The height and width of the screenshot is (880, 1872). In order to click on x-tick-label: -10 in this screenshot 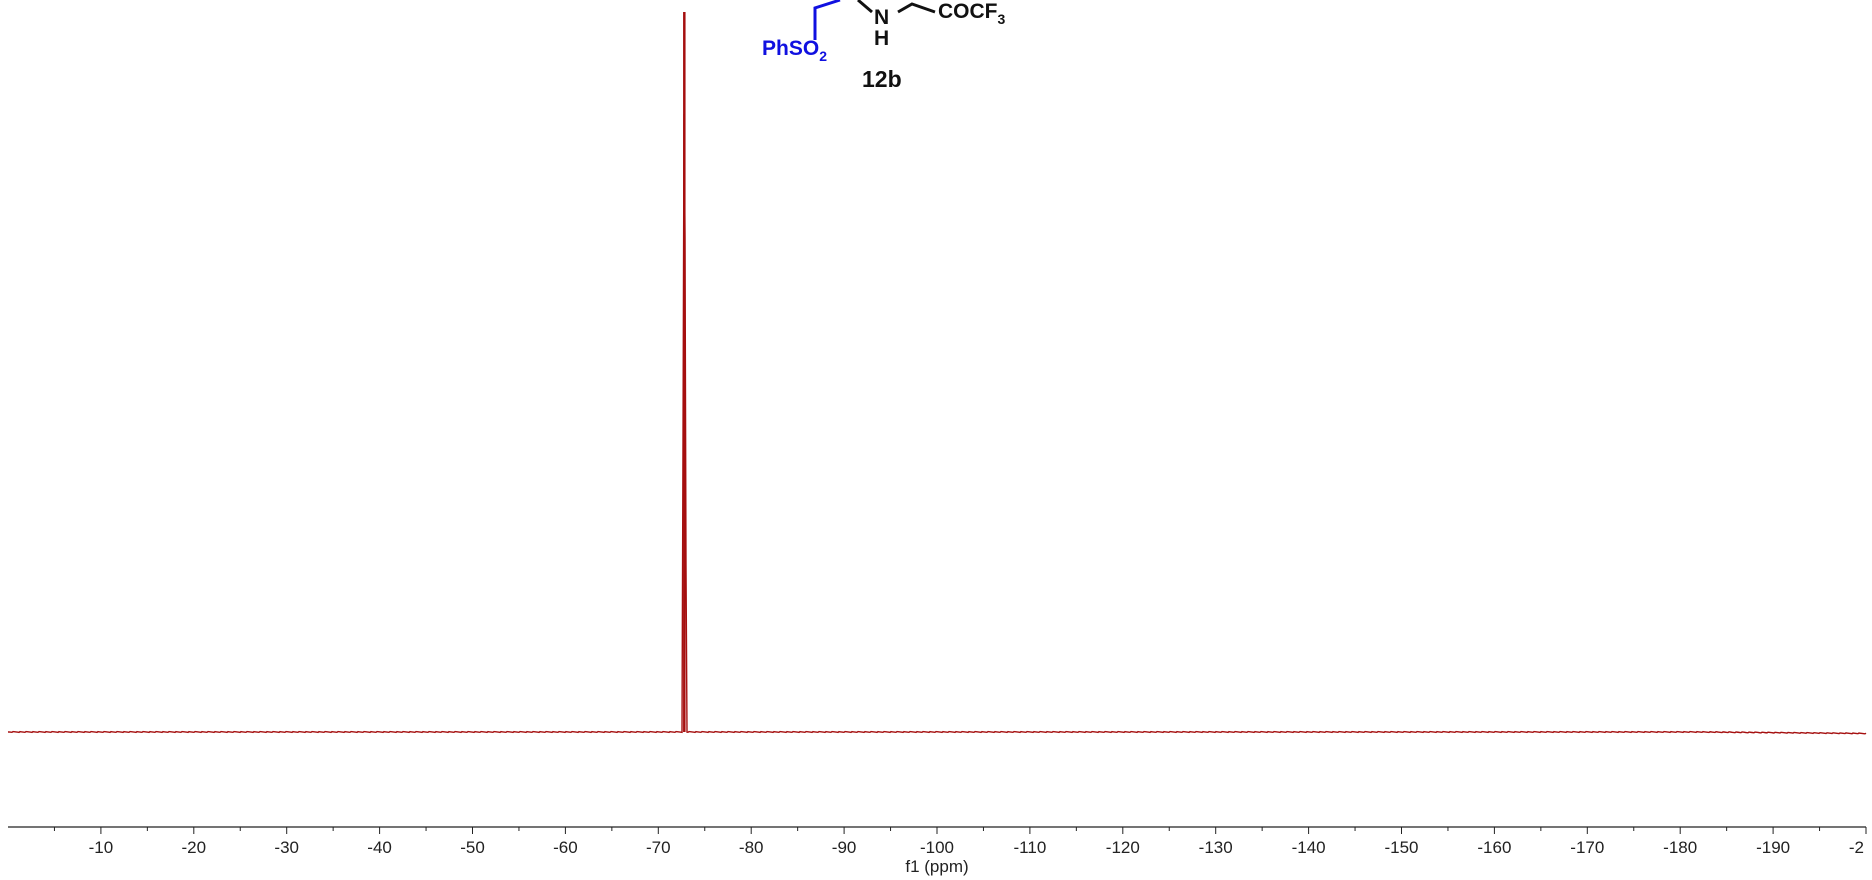, I will do `click(101, 847)`.